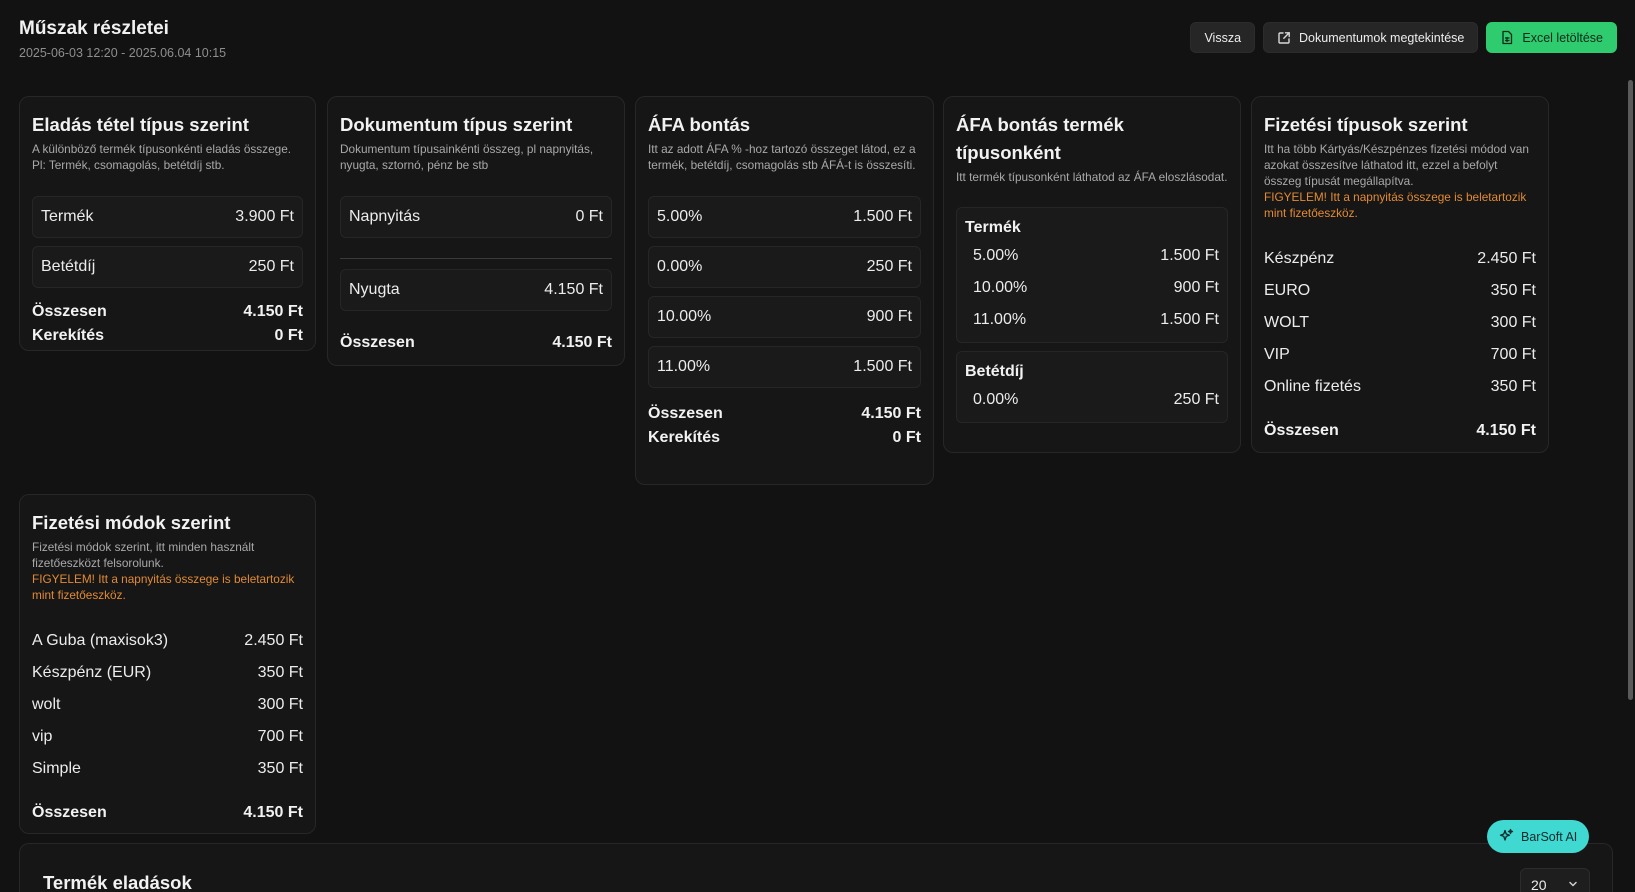 Image resolution: width=1635 pixels, height=892 pixels. I want to click on external-link-icon, so click(1284, 38).